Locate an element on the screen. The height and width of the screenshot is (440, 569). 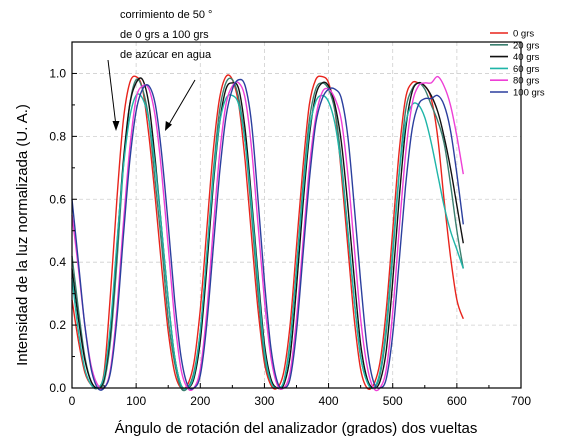
y-tick-label: 1.0 is located at coordinates (57, 73).